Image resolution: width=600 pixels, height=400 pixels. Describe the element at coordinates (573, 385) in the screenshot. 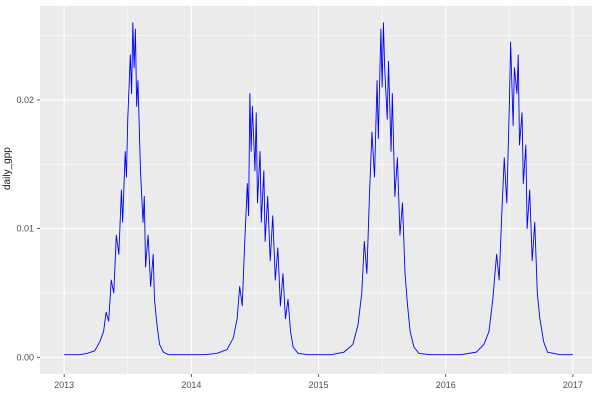

I see `x-tick-label: 2017` at that location.